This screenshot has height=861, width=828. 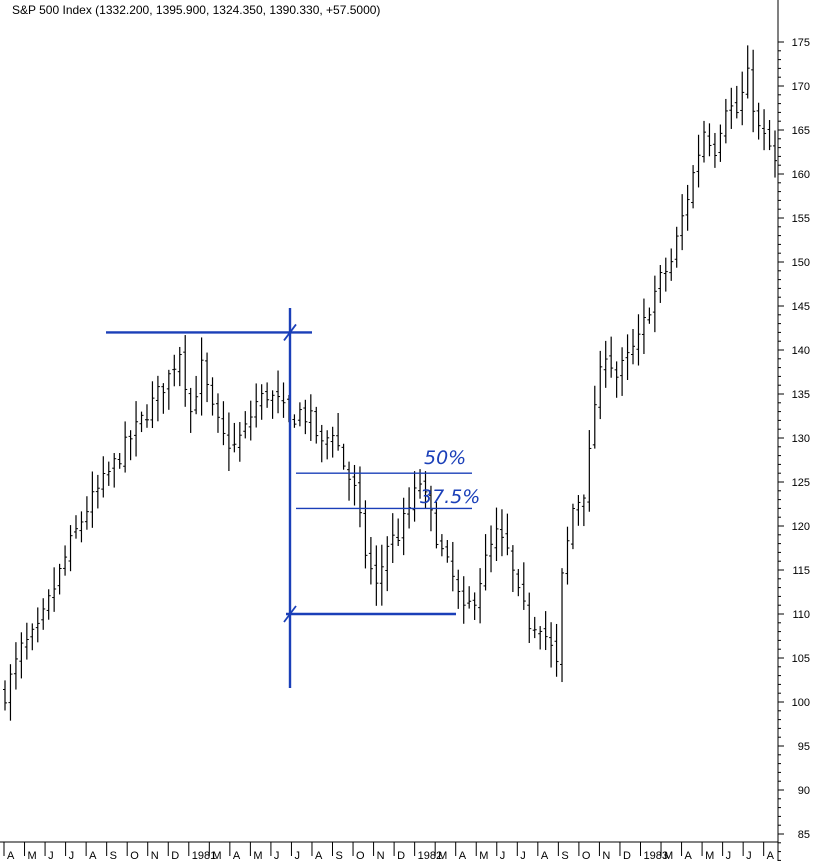 What do you see at coordinates (804, 747) in the screenshot?
I see `y-tick-label: 95` at bounding box center [804, 747].